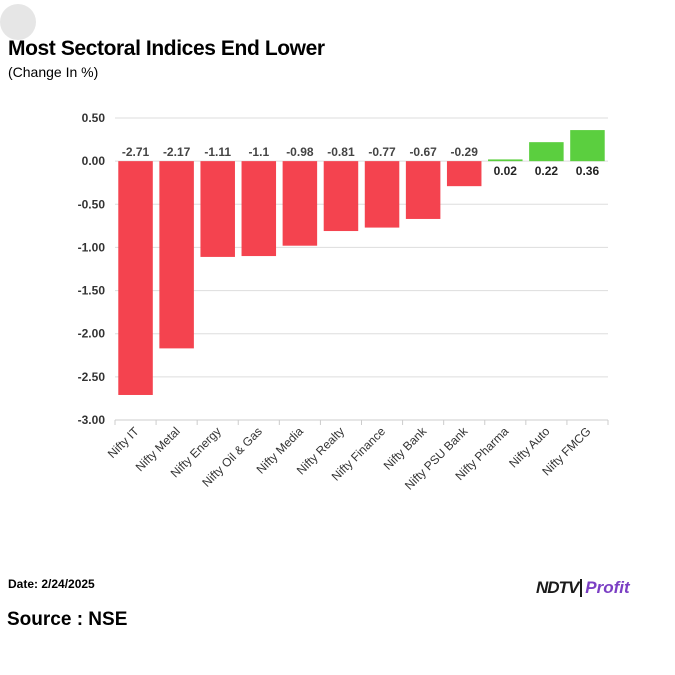  I want to click on data-label: -2.17, so click(177, 152).